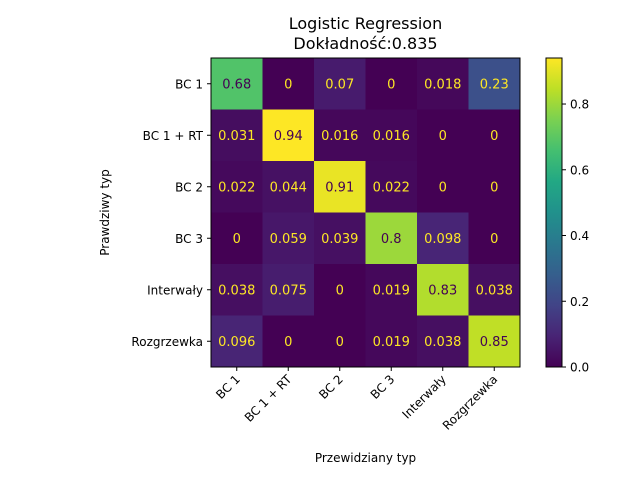 This screenshot has height=480, width=640. Describe the element at coordinates (365, 23) in the screenshot. I see `chart-title: Logistic Regression` at that location.